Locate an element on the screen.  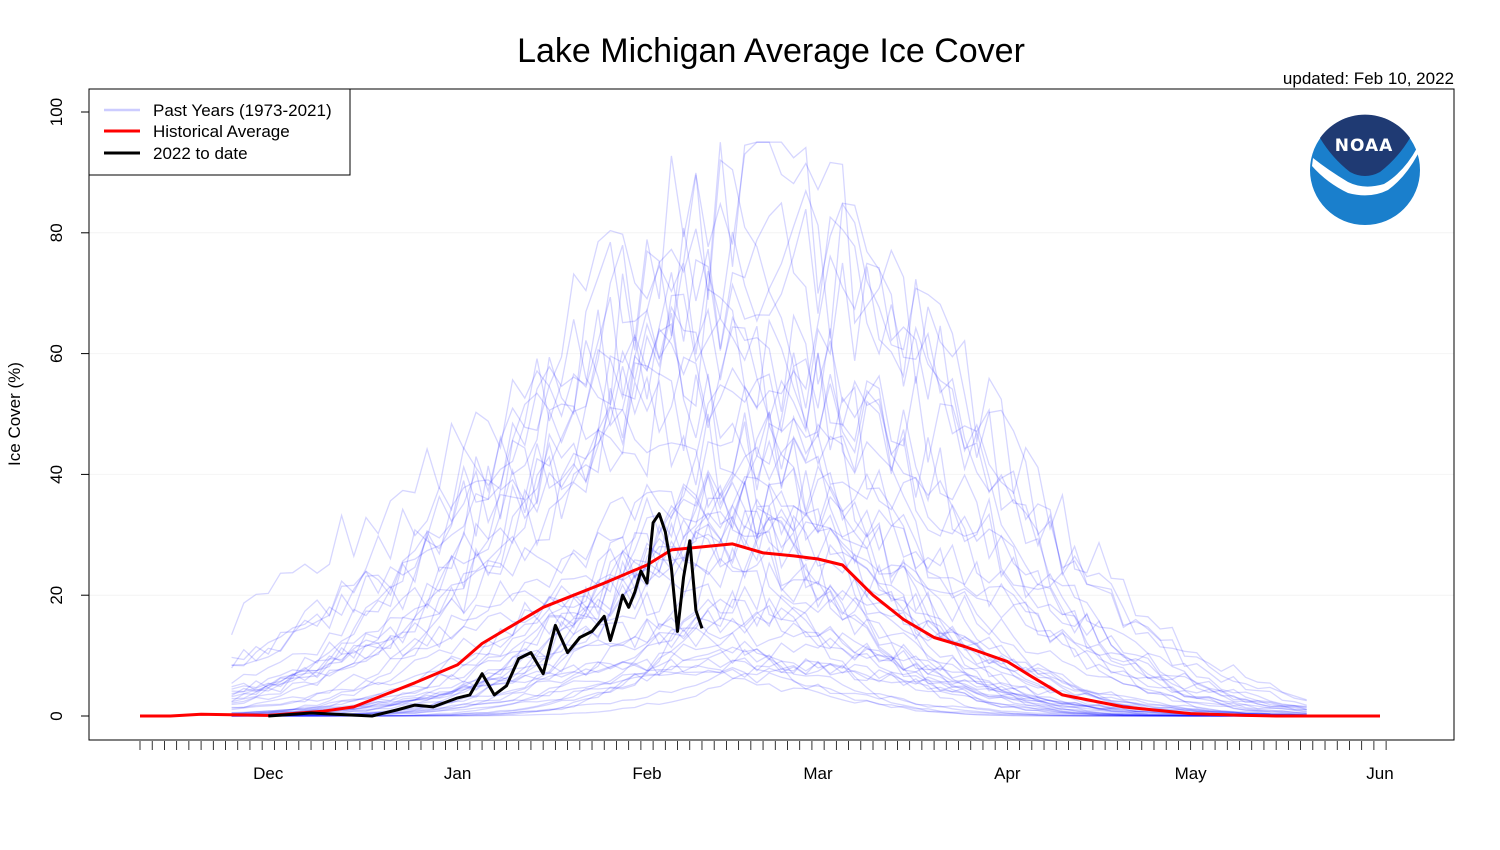
current-year-line is located at coordinates (486, 615).